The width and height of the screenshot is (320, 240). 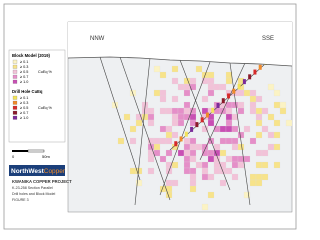 I want to click on logo-name-bold: Copper, so click(x=55, y=171).